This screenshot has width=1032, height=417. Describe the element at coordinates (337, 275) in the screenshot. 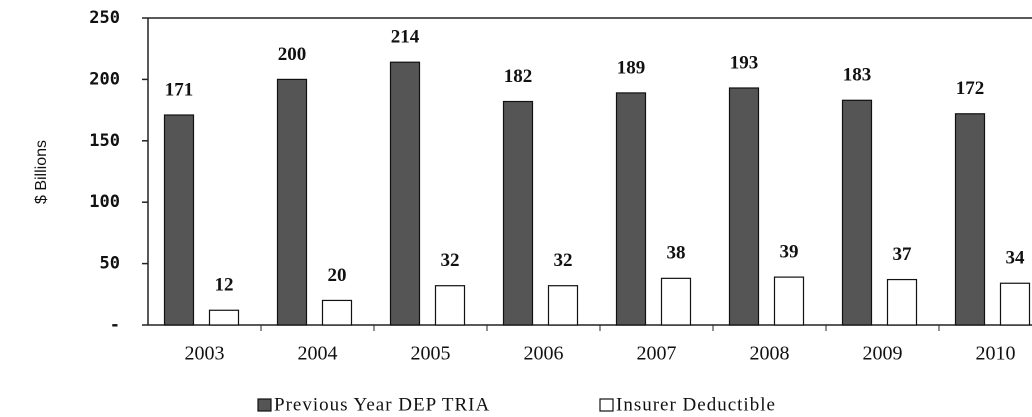

I see `value-label: 20` at that location.